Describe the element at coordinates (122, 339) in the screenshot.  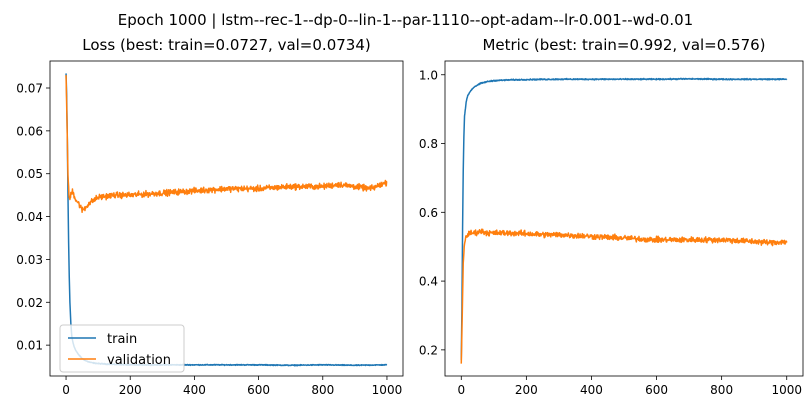
I see `legend-label-train: train` at that location.